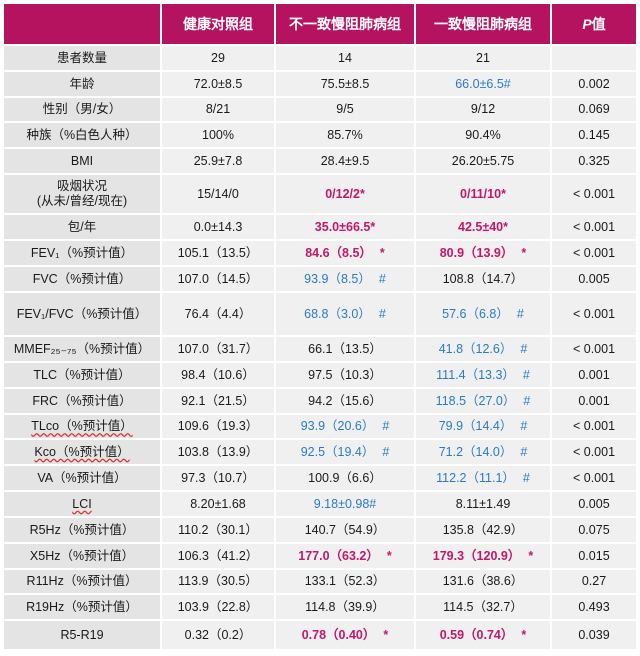 This screenshot has width=640, height=656. Describe the element at coordinates (345, 193) in the screenshot. I see `cell-discordant-copd-value: 0/12/2*` at that location.